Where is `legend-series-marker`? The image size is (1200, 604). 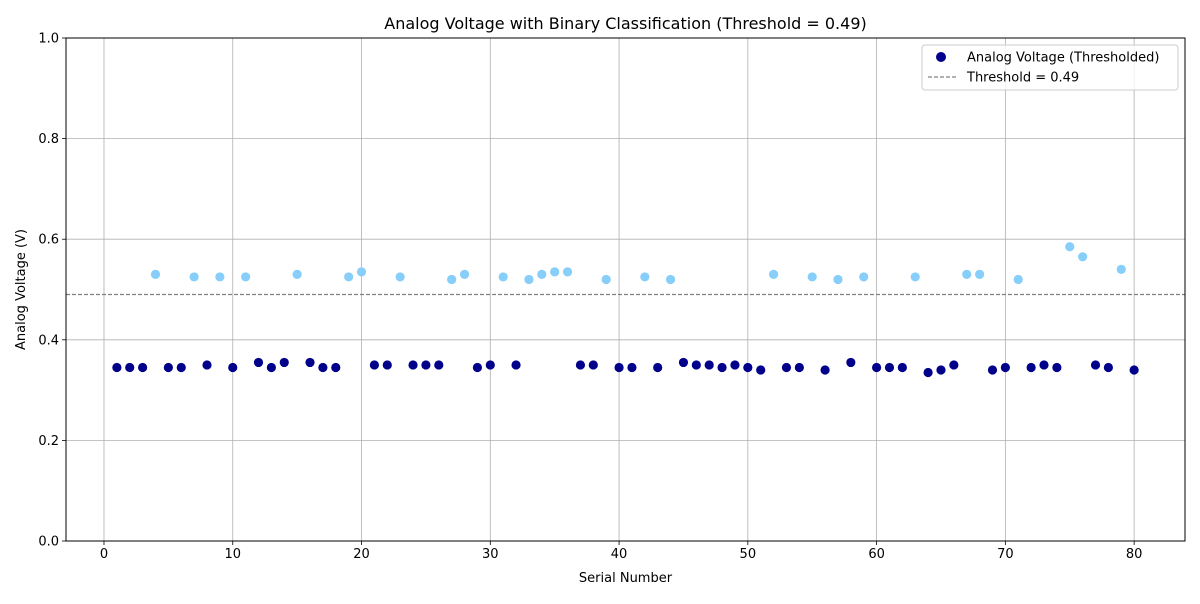 legend-series-marker is located at coordinates (941, 57).